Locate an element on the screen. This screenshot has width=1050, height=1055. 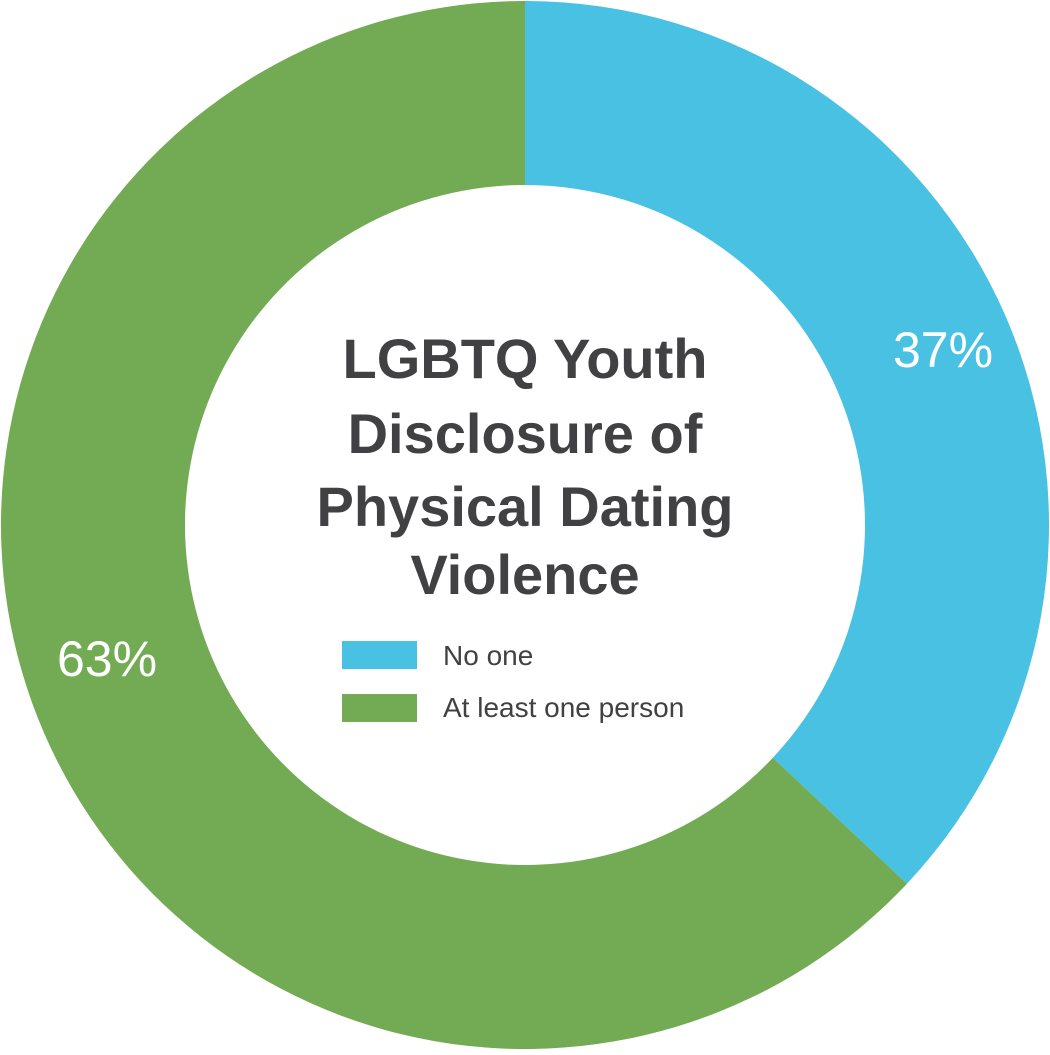
chart-title-line-2: Disclosure of is located at coordinates (525, 433).